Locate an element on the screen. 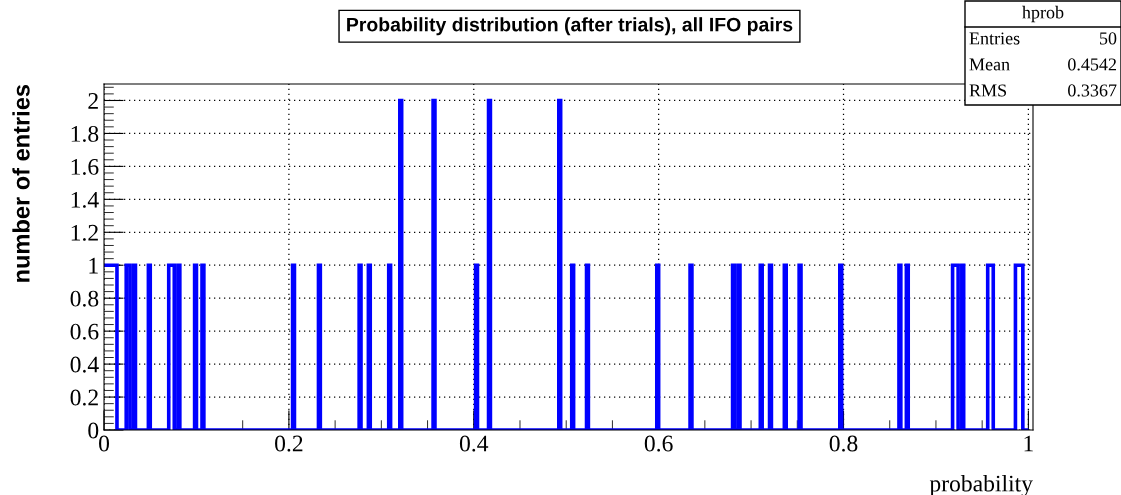  x-tick-label: 1 is located at coordinates (1028, 443).